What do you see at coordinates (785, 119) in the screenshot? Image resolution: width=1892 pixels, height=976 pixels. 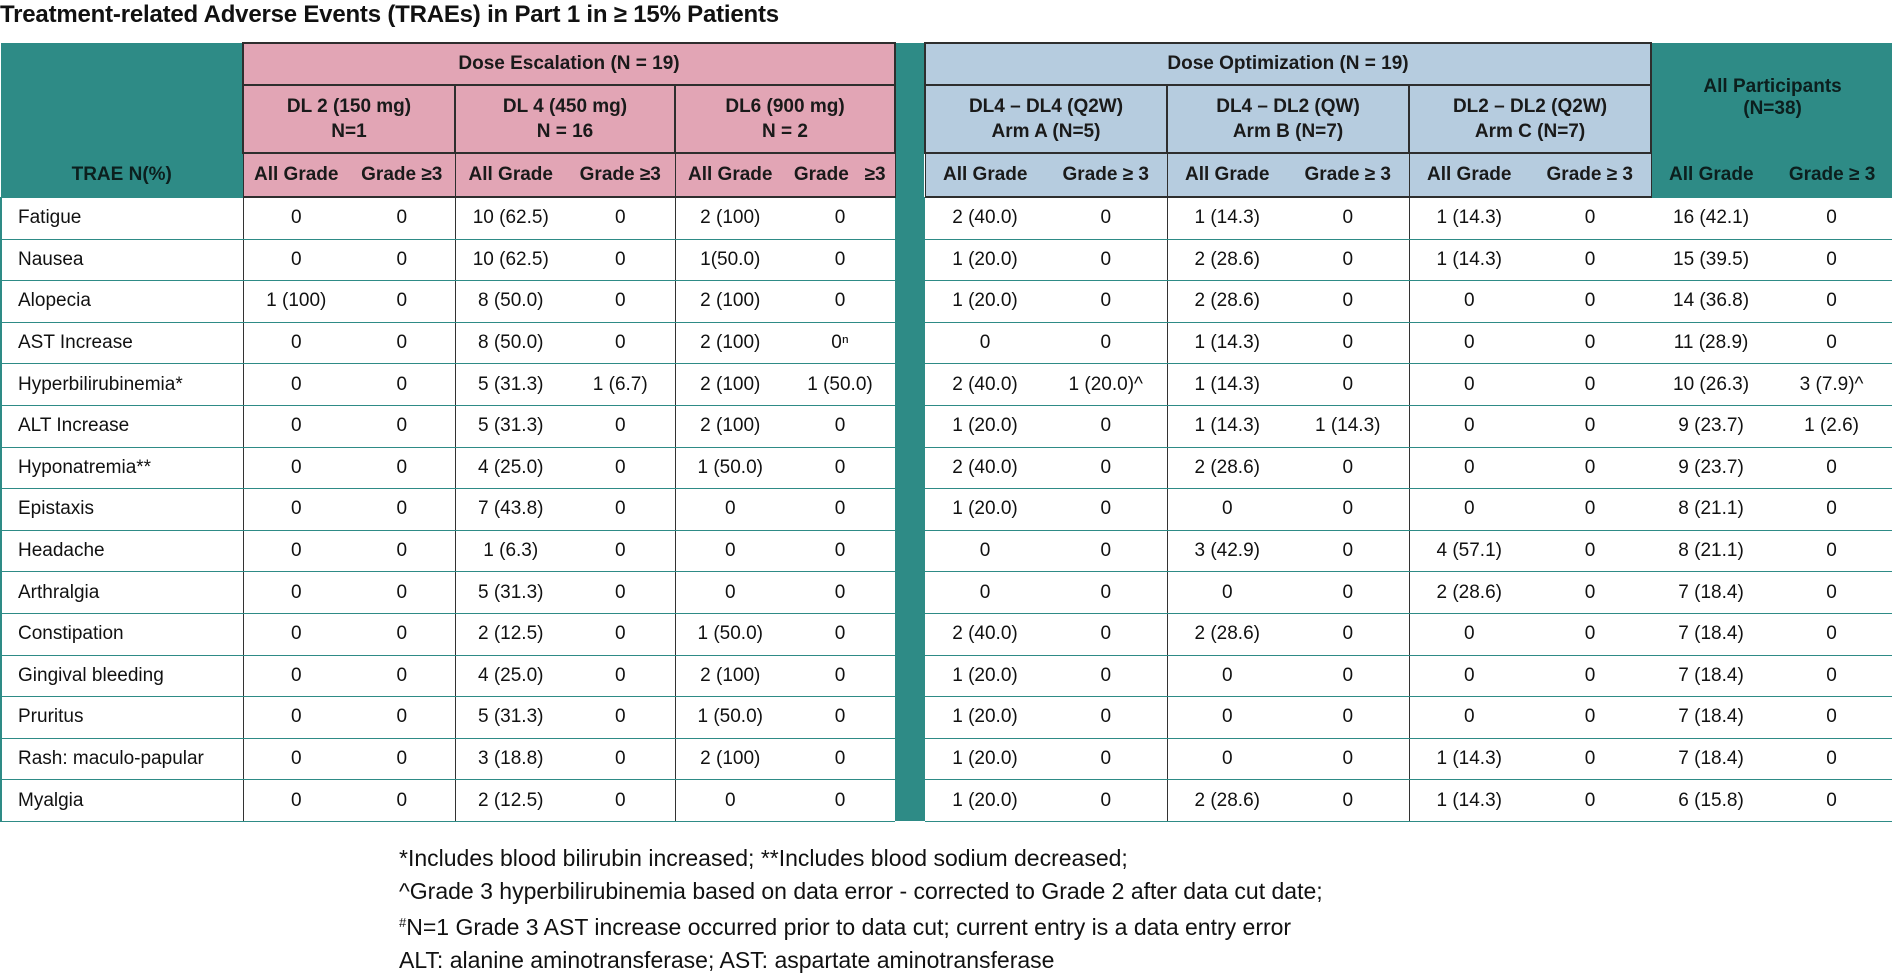 I see `arm-header-dl6: DL6 (900 mg) N = 2` at bounding box center [785, 119].